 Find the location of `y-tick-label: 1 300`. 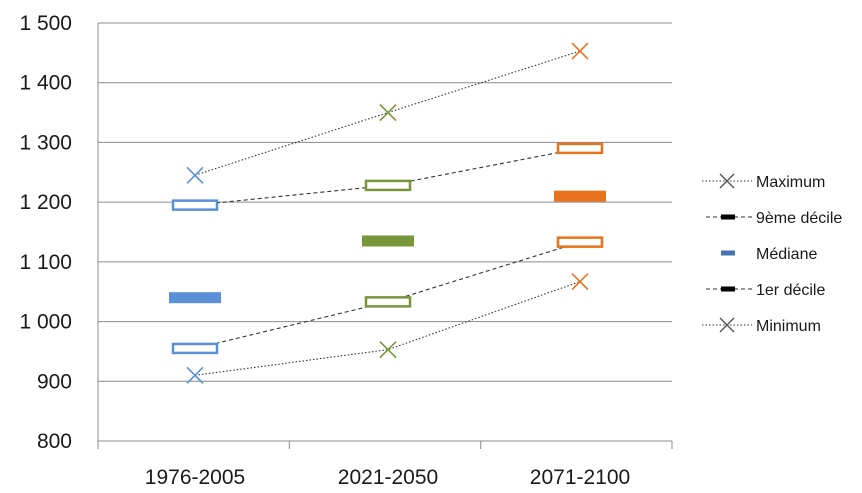

y-tick-label: 1 300 is located at coordinates (45, 142).